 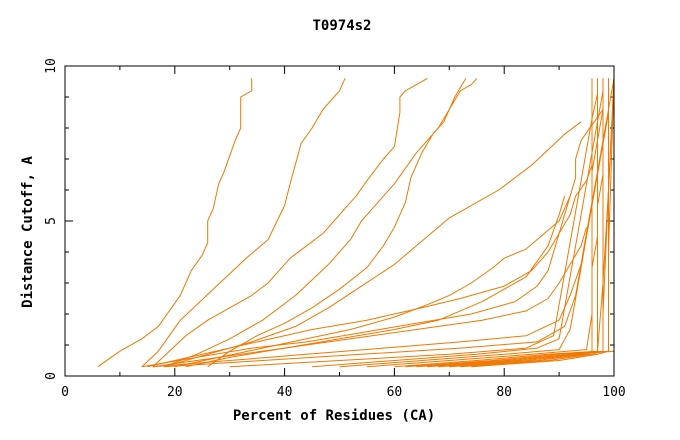 I want to click on y-tick-label-10: 10, so click(x=51, y=66).